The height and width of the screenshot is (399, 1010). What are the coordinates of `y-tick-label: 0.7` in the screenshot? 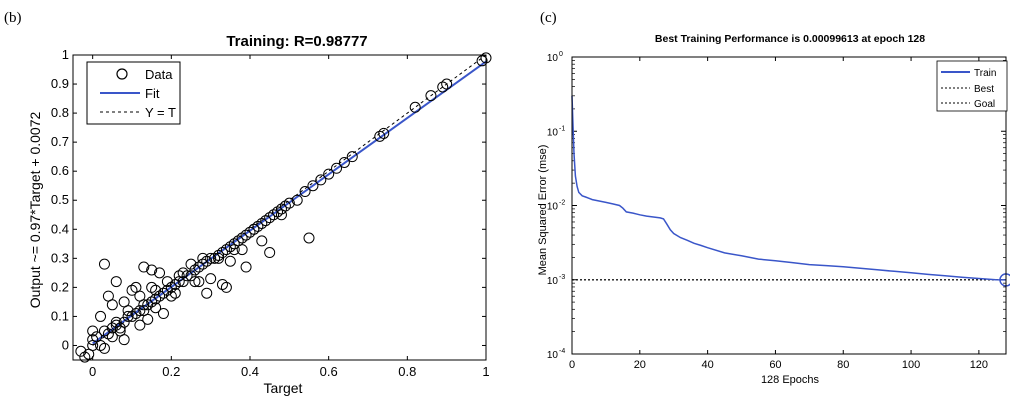 It's located at (60, 141).